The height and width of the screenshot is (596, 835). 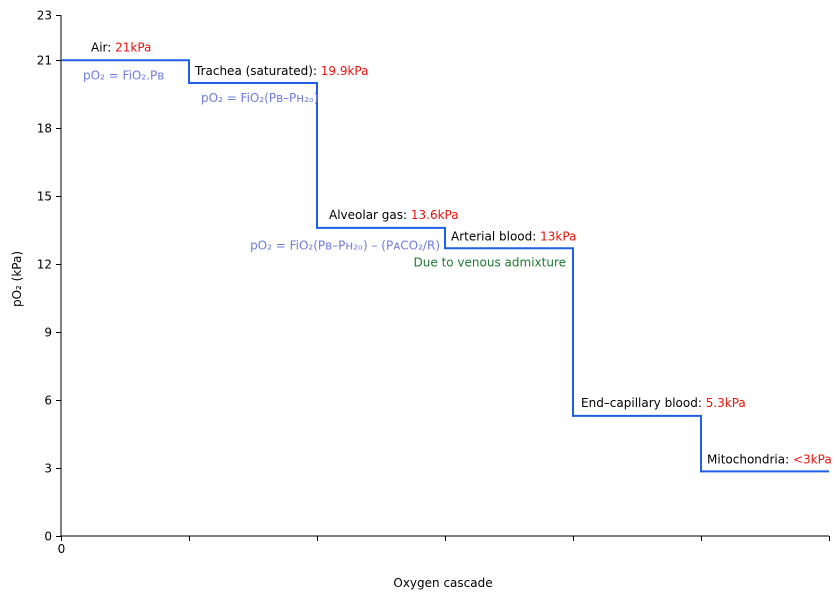 I want to click on annotation-name: Air:, so click(x=103, y=47).